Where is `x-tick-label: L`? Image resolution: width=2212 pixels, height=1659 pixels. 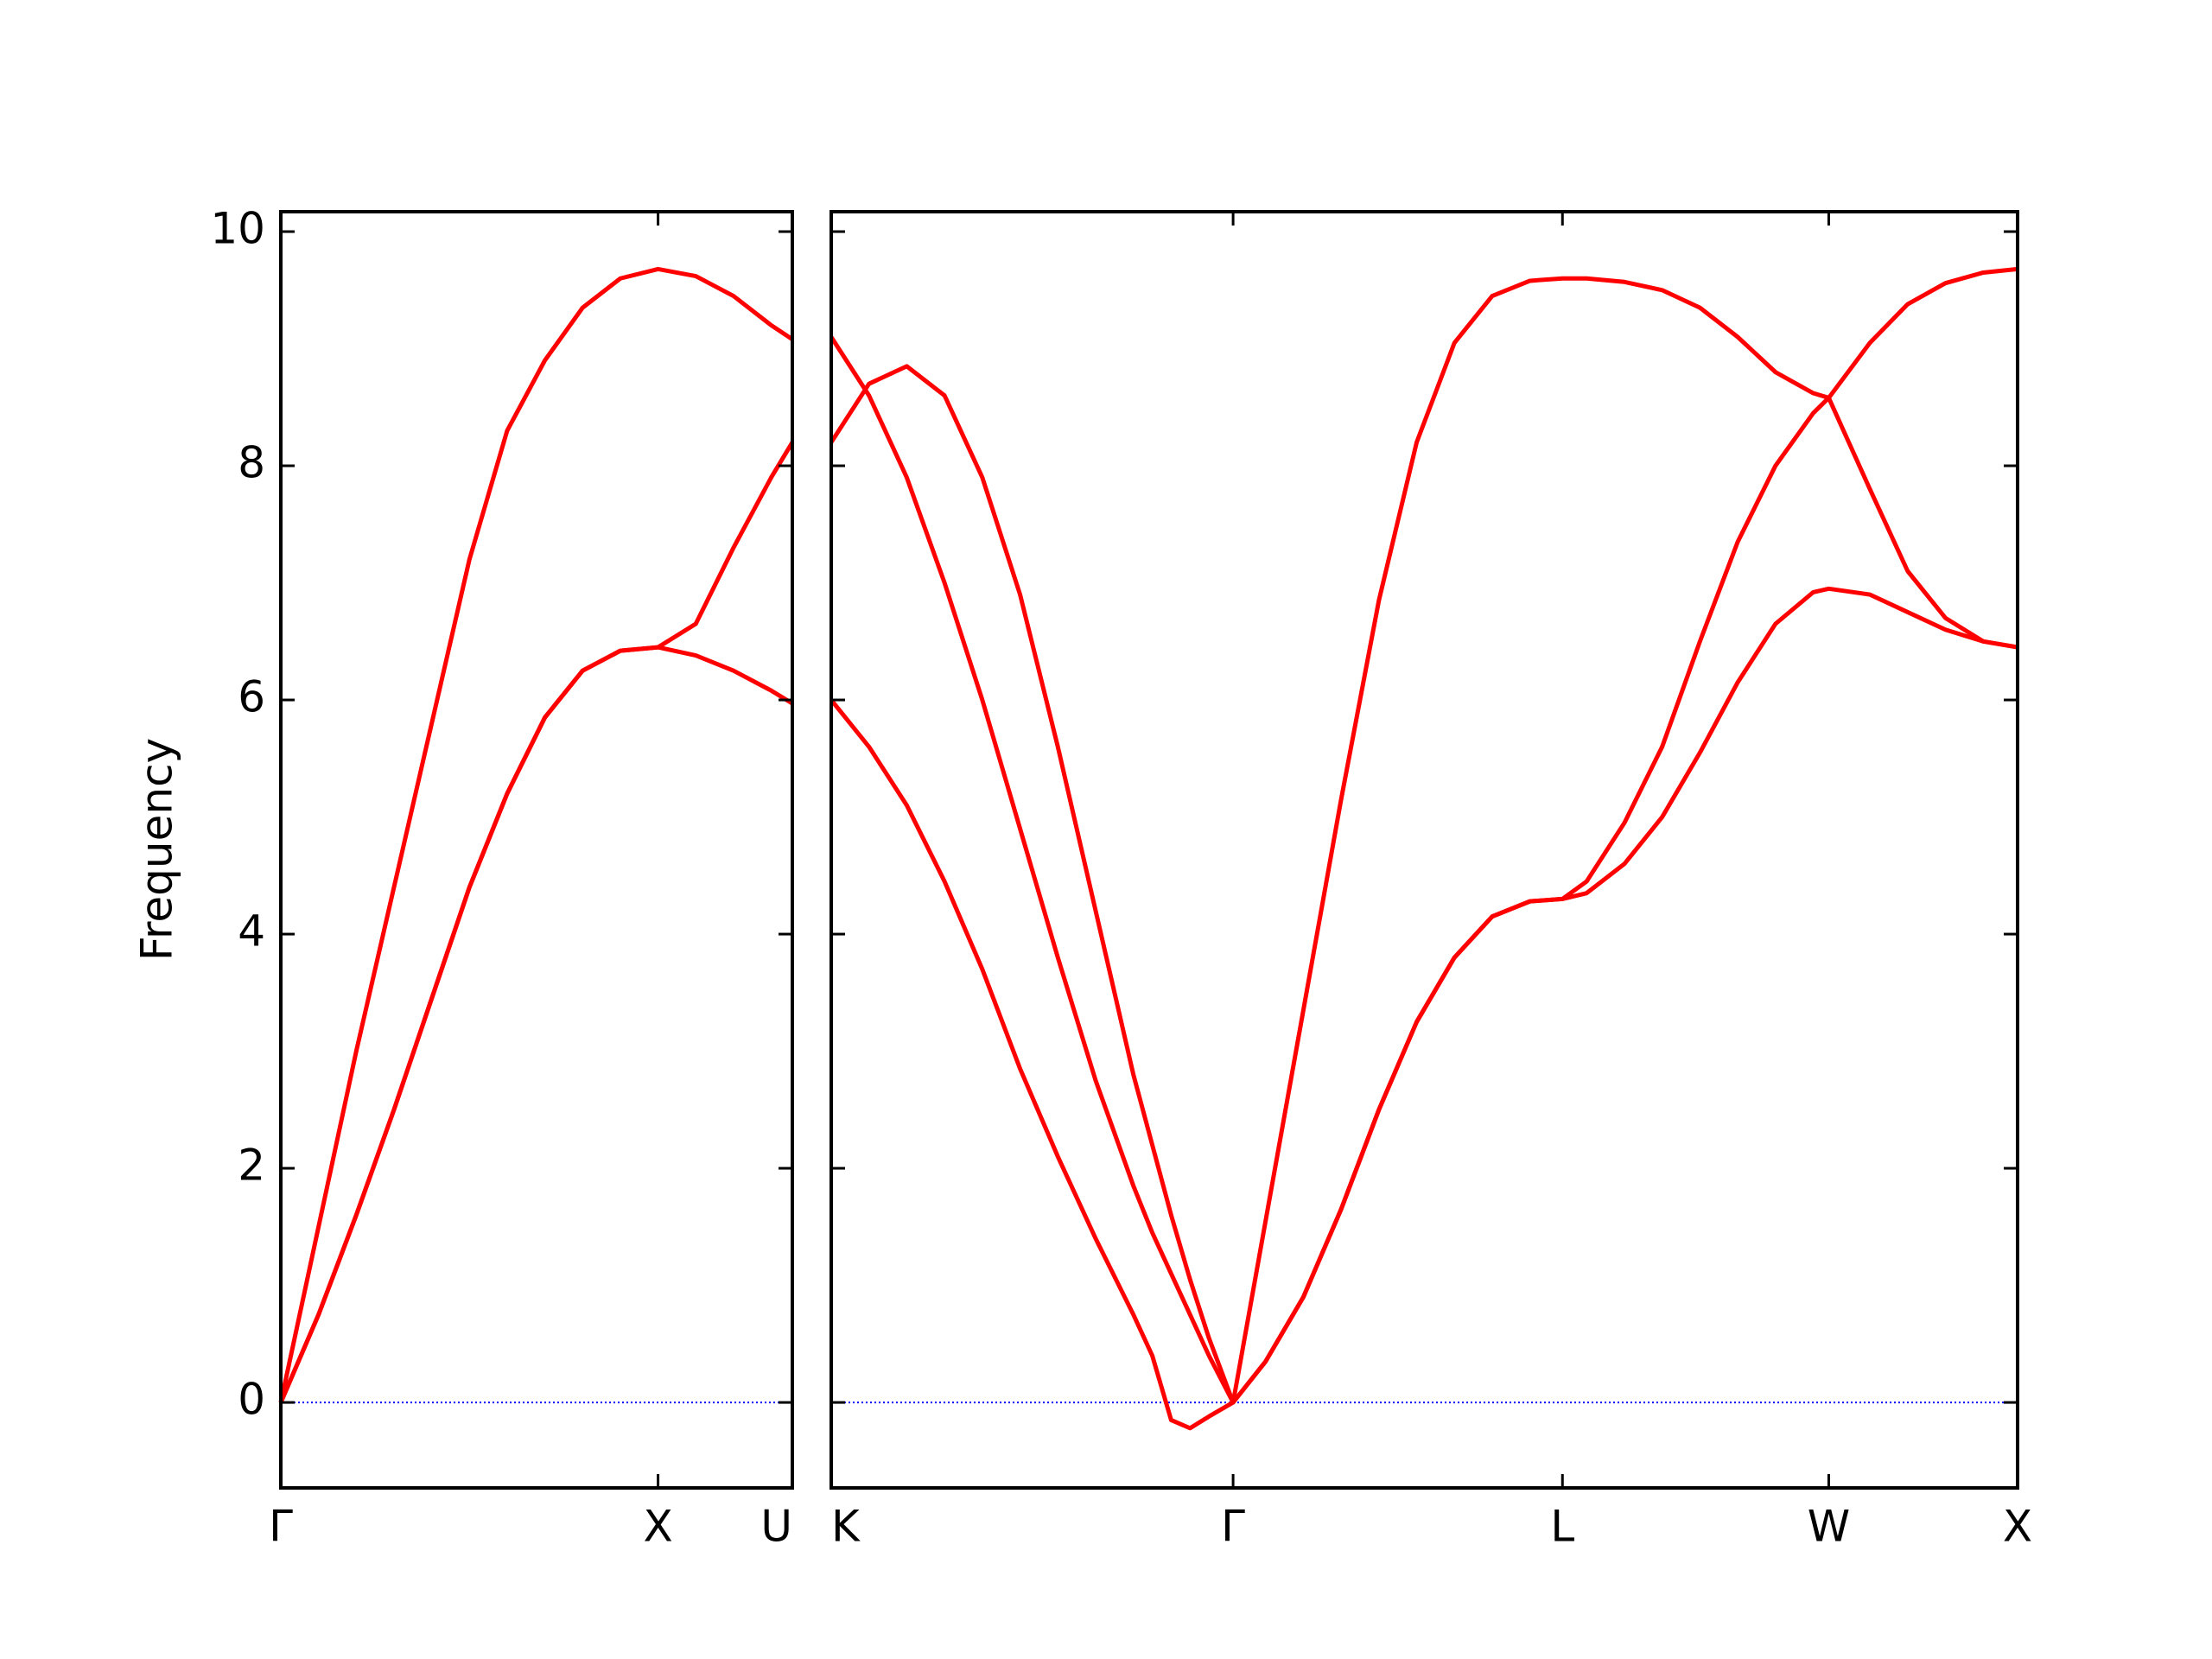 x-tick-label: L is located at coordinates (1562, 1527).